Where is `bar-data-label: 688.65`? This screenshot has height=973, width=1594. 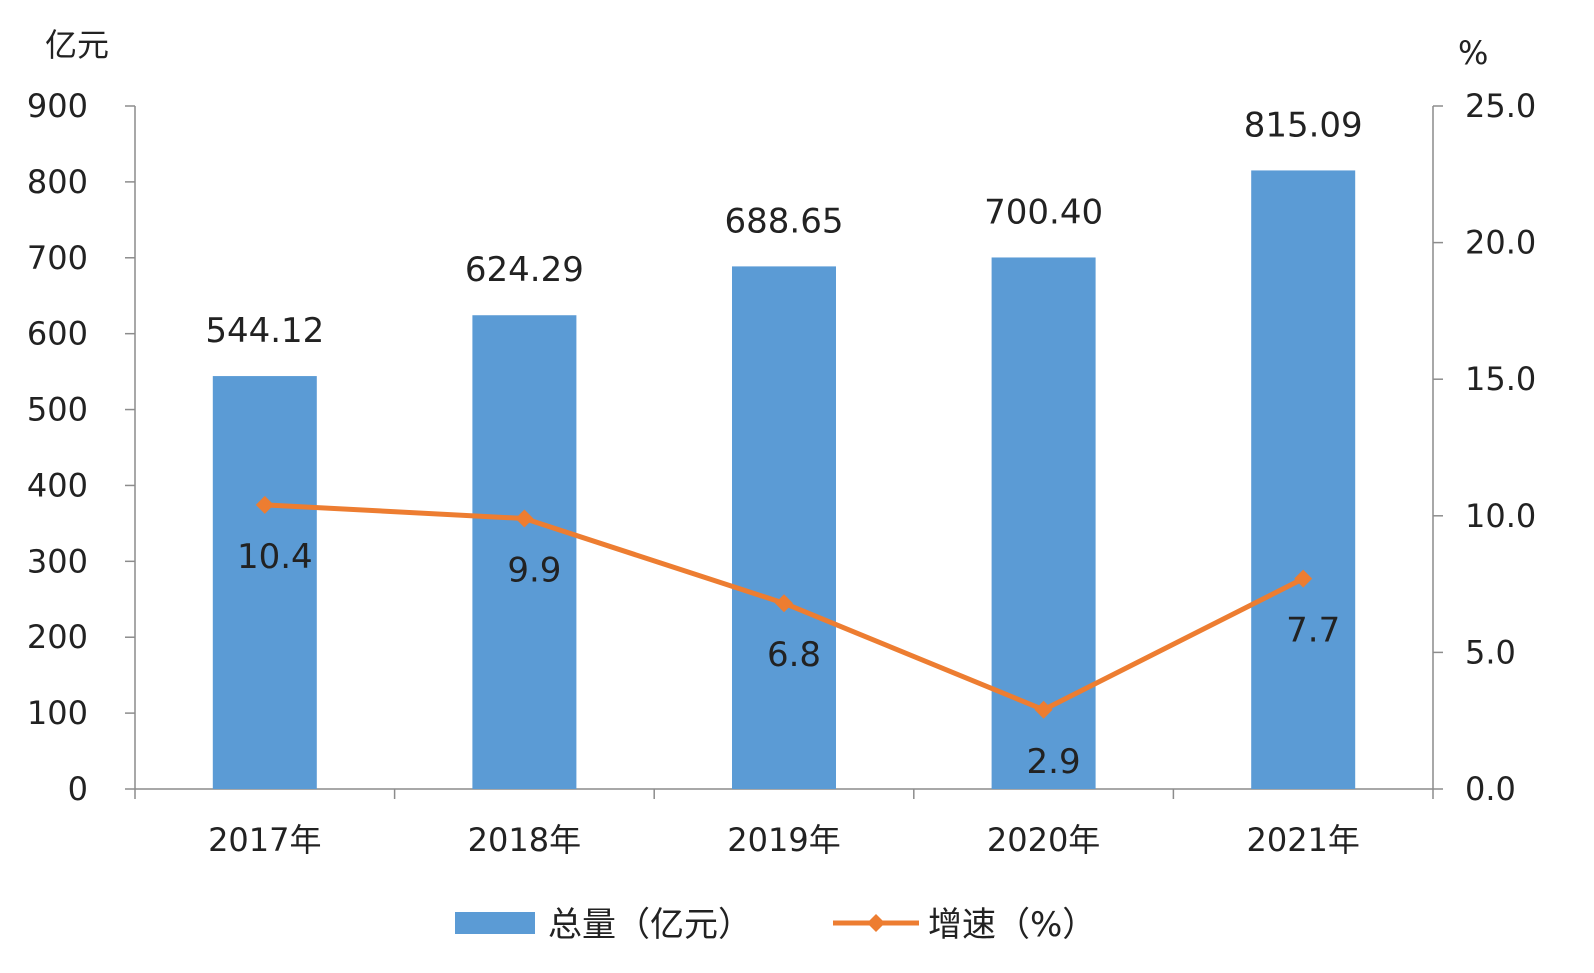 bar-data-label: 688.65 is located at coordinates (784, 221).